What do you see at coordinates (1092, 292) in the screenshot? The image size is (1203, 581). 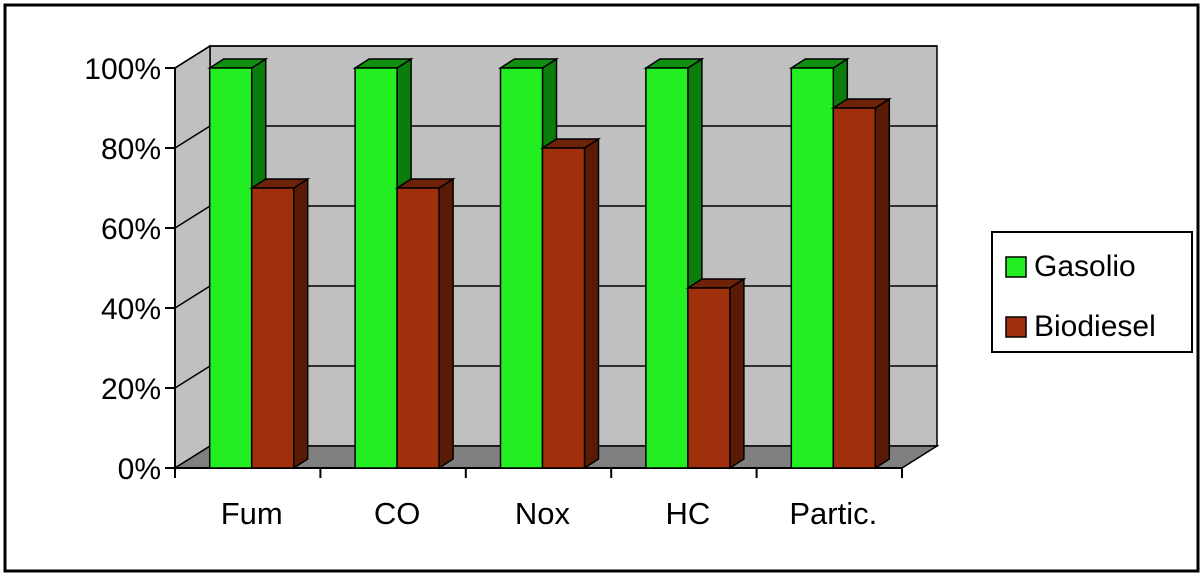 I see `legend: Gasolio Biodiesel` at bounding box center [1092, 292].